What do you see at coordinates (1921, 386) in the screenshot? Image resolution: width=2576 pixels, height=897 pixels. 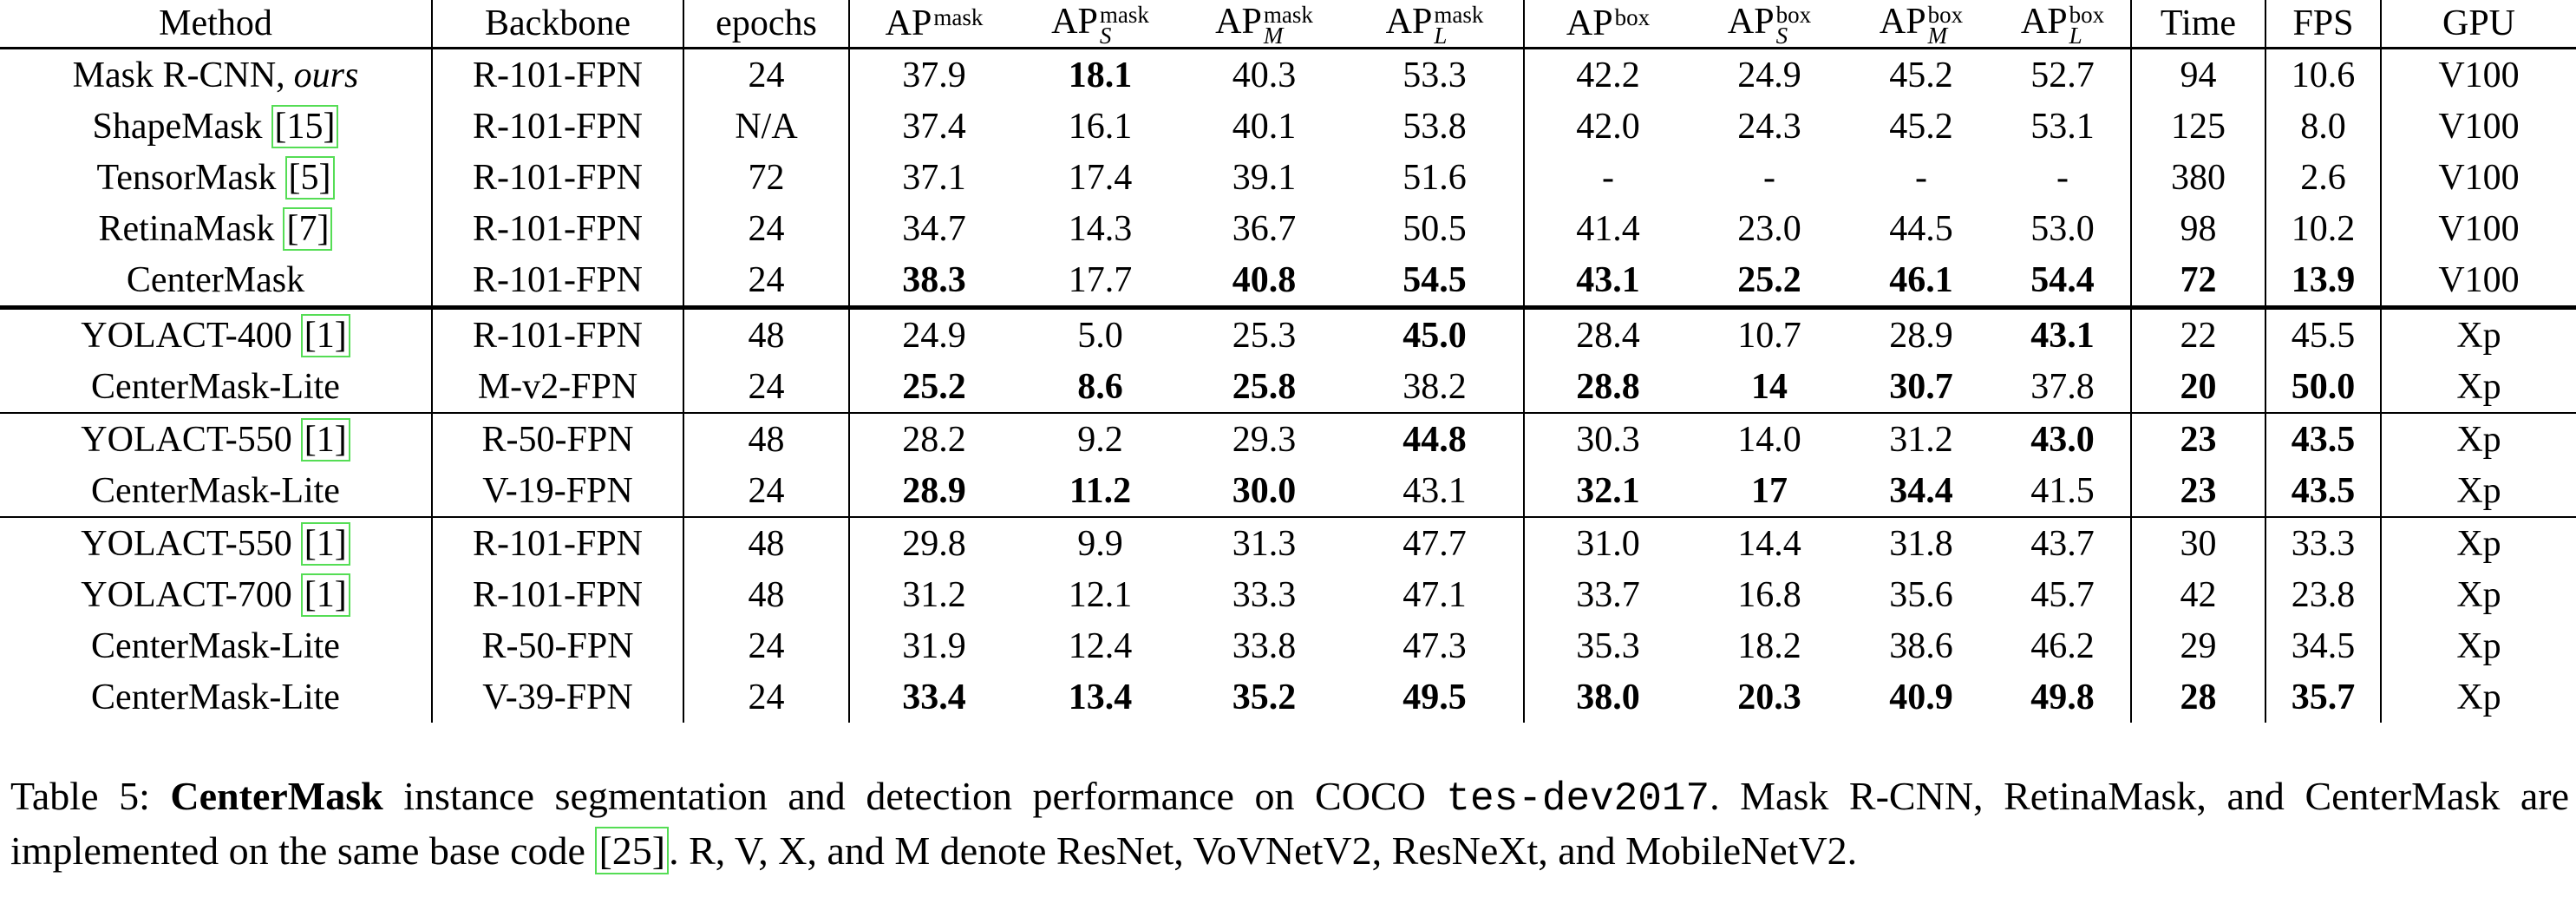 I see `cell: 30.7` at bounding box center [1921, 386].